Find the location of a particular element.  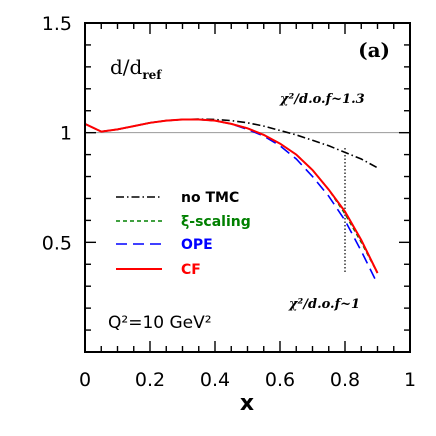

x-tick-label-3: 0.6 is located at coordinates (280, 380).